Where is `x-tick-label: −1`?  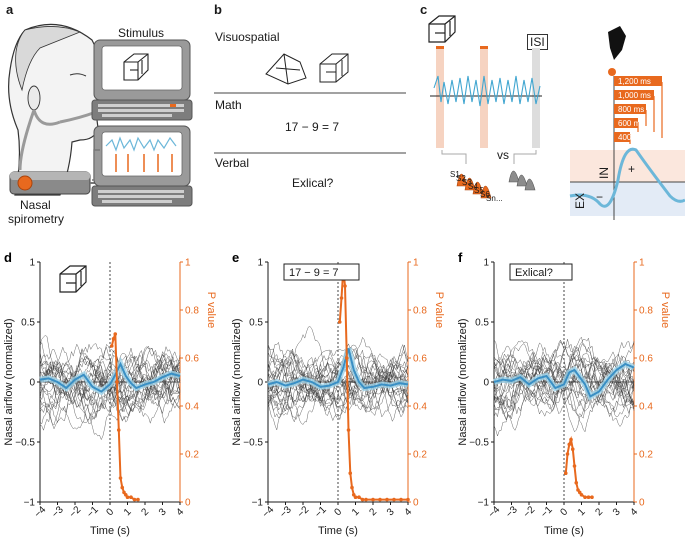 x-tick-label: −1 is located at coordinates (321, 512).